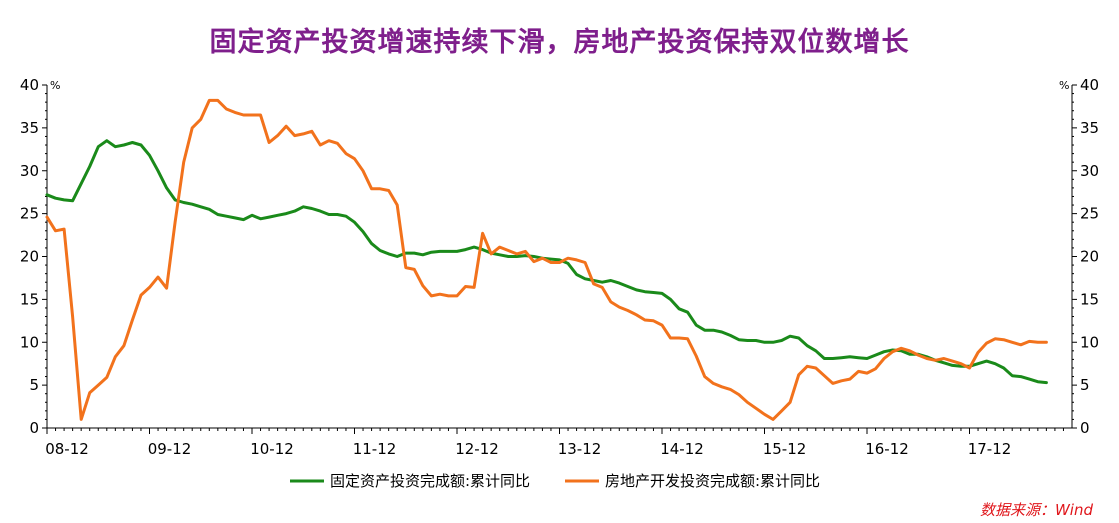  Describe the element at coordinates (580, 449) in the screenshot. I see `x-tick-label: 13-12` at that location.